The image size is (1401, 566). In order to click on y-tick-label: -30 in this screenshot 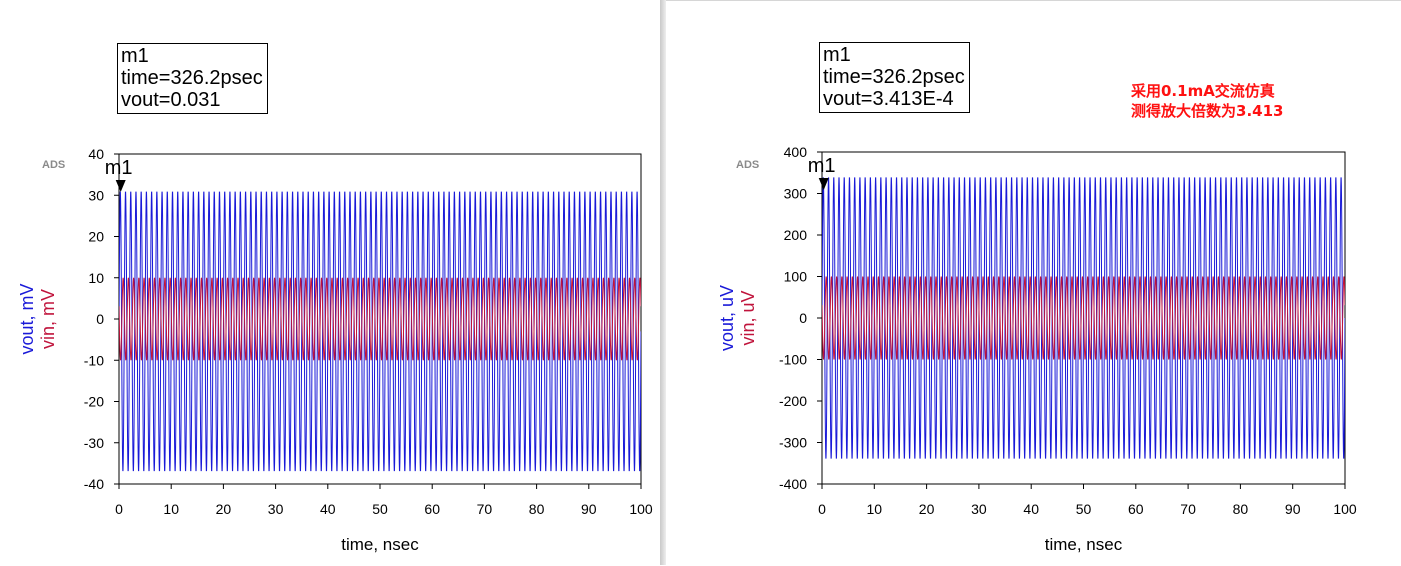, I will do `click(94, 443)`.